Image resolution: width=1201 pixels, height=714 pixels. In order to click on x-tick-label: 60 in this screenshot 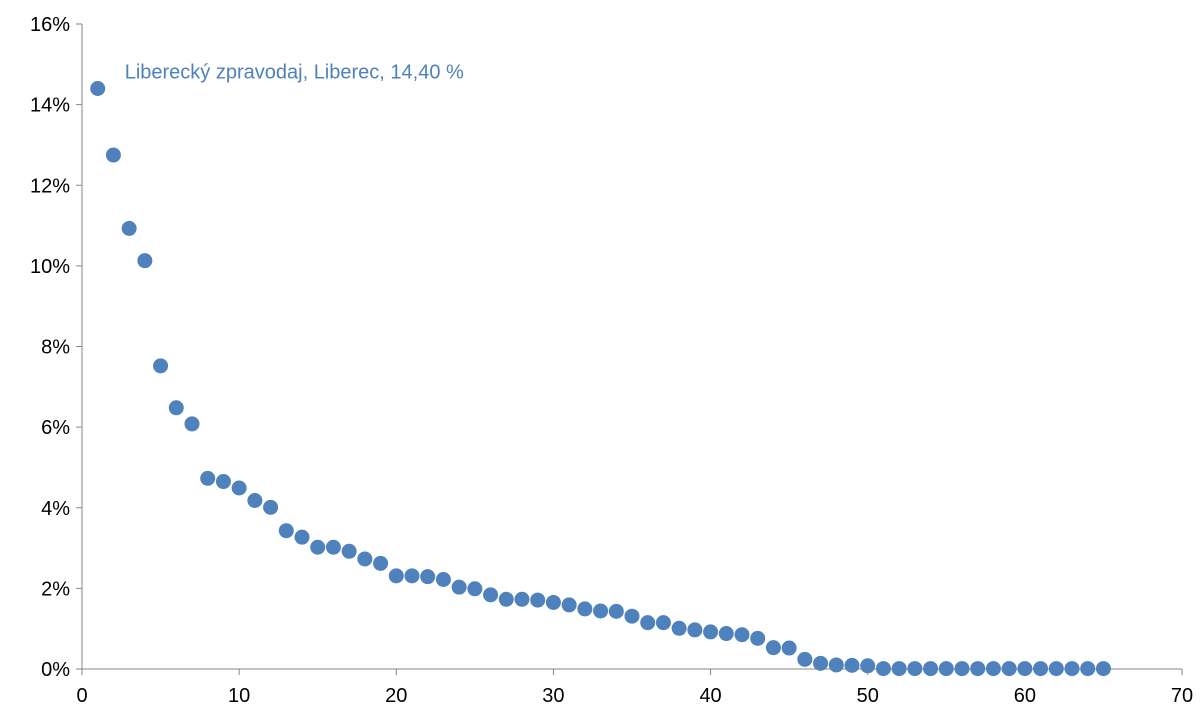, I will do `click(1025, 696)`.